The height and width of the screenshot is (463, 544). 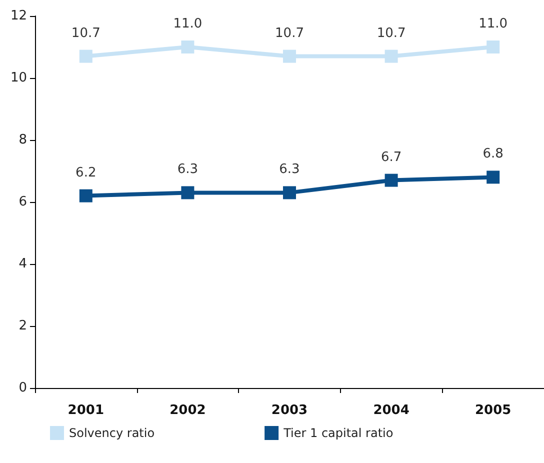 What do you see at coordinates (86, 172) in the screenshot?
I see `data-label: 6.2` at bounding box center [86, 172].